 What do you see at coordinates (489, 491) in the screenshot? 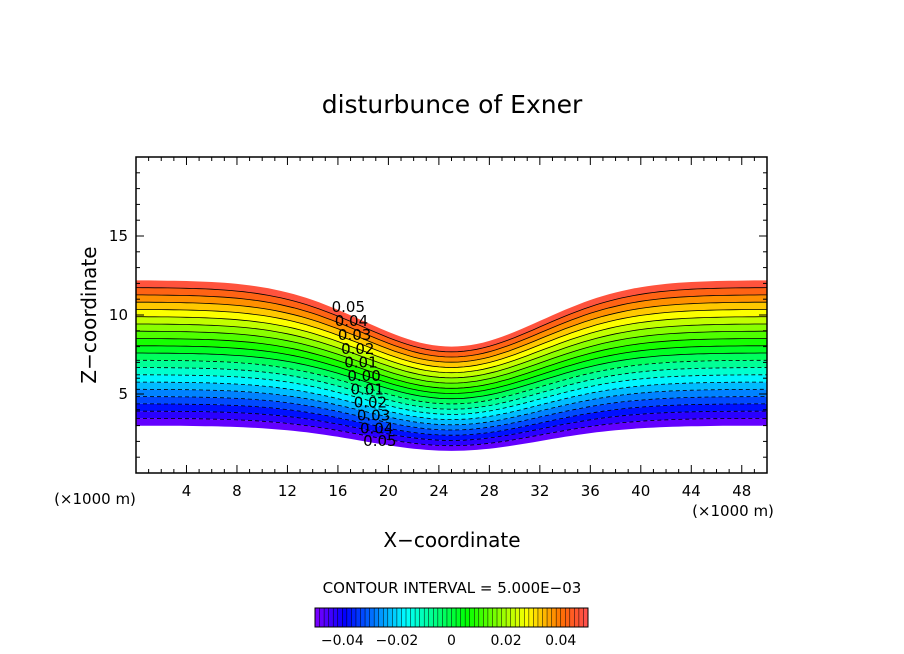
I see `x-tick-label: 28` at bounding box center [489, 491].